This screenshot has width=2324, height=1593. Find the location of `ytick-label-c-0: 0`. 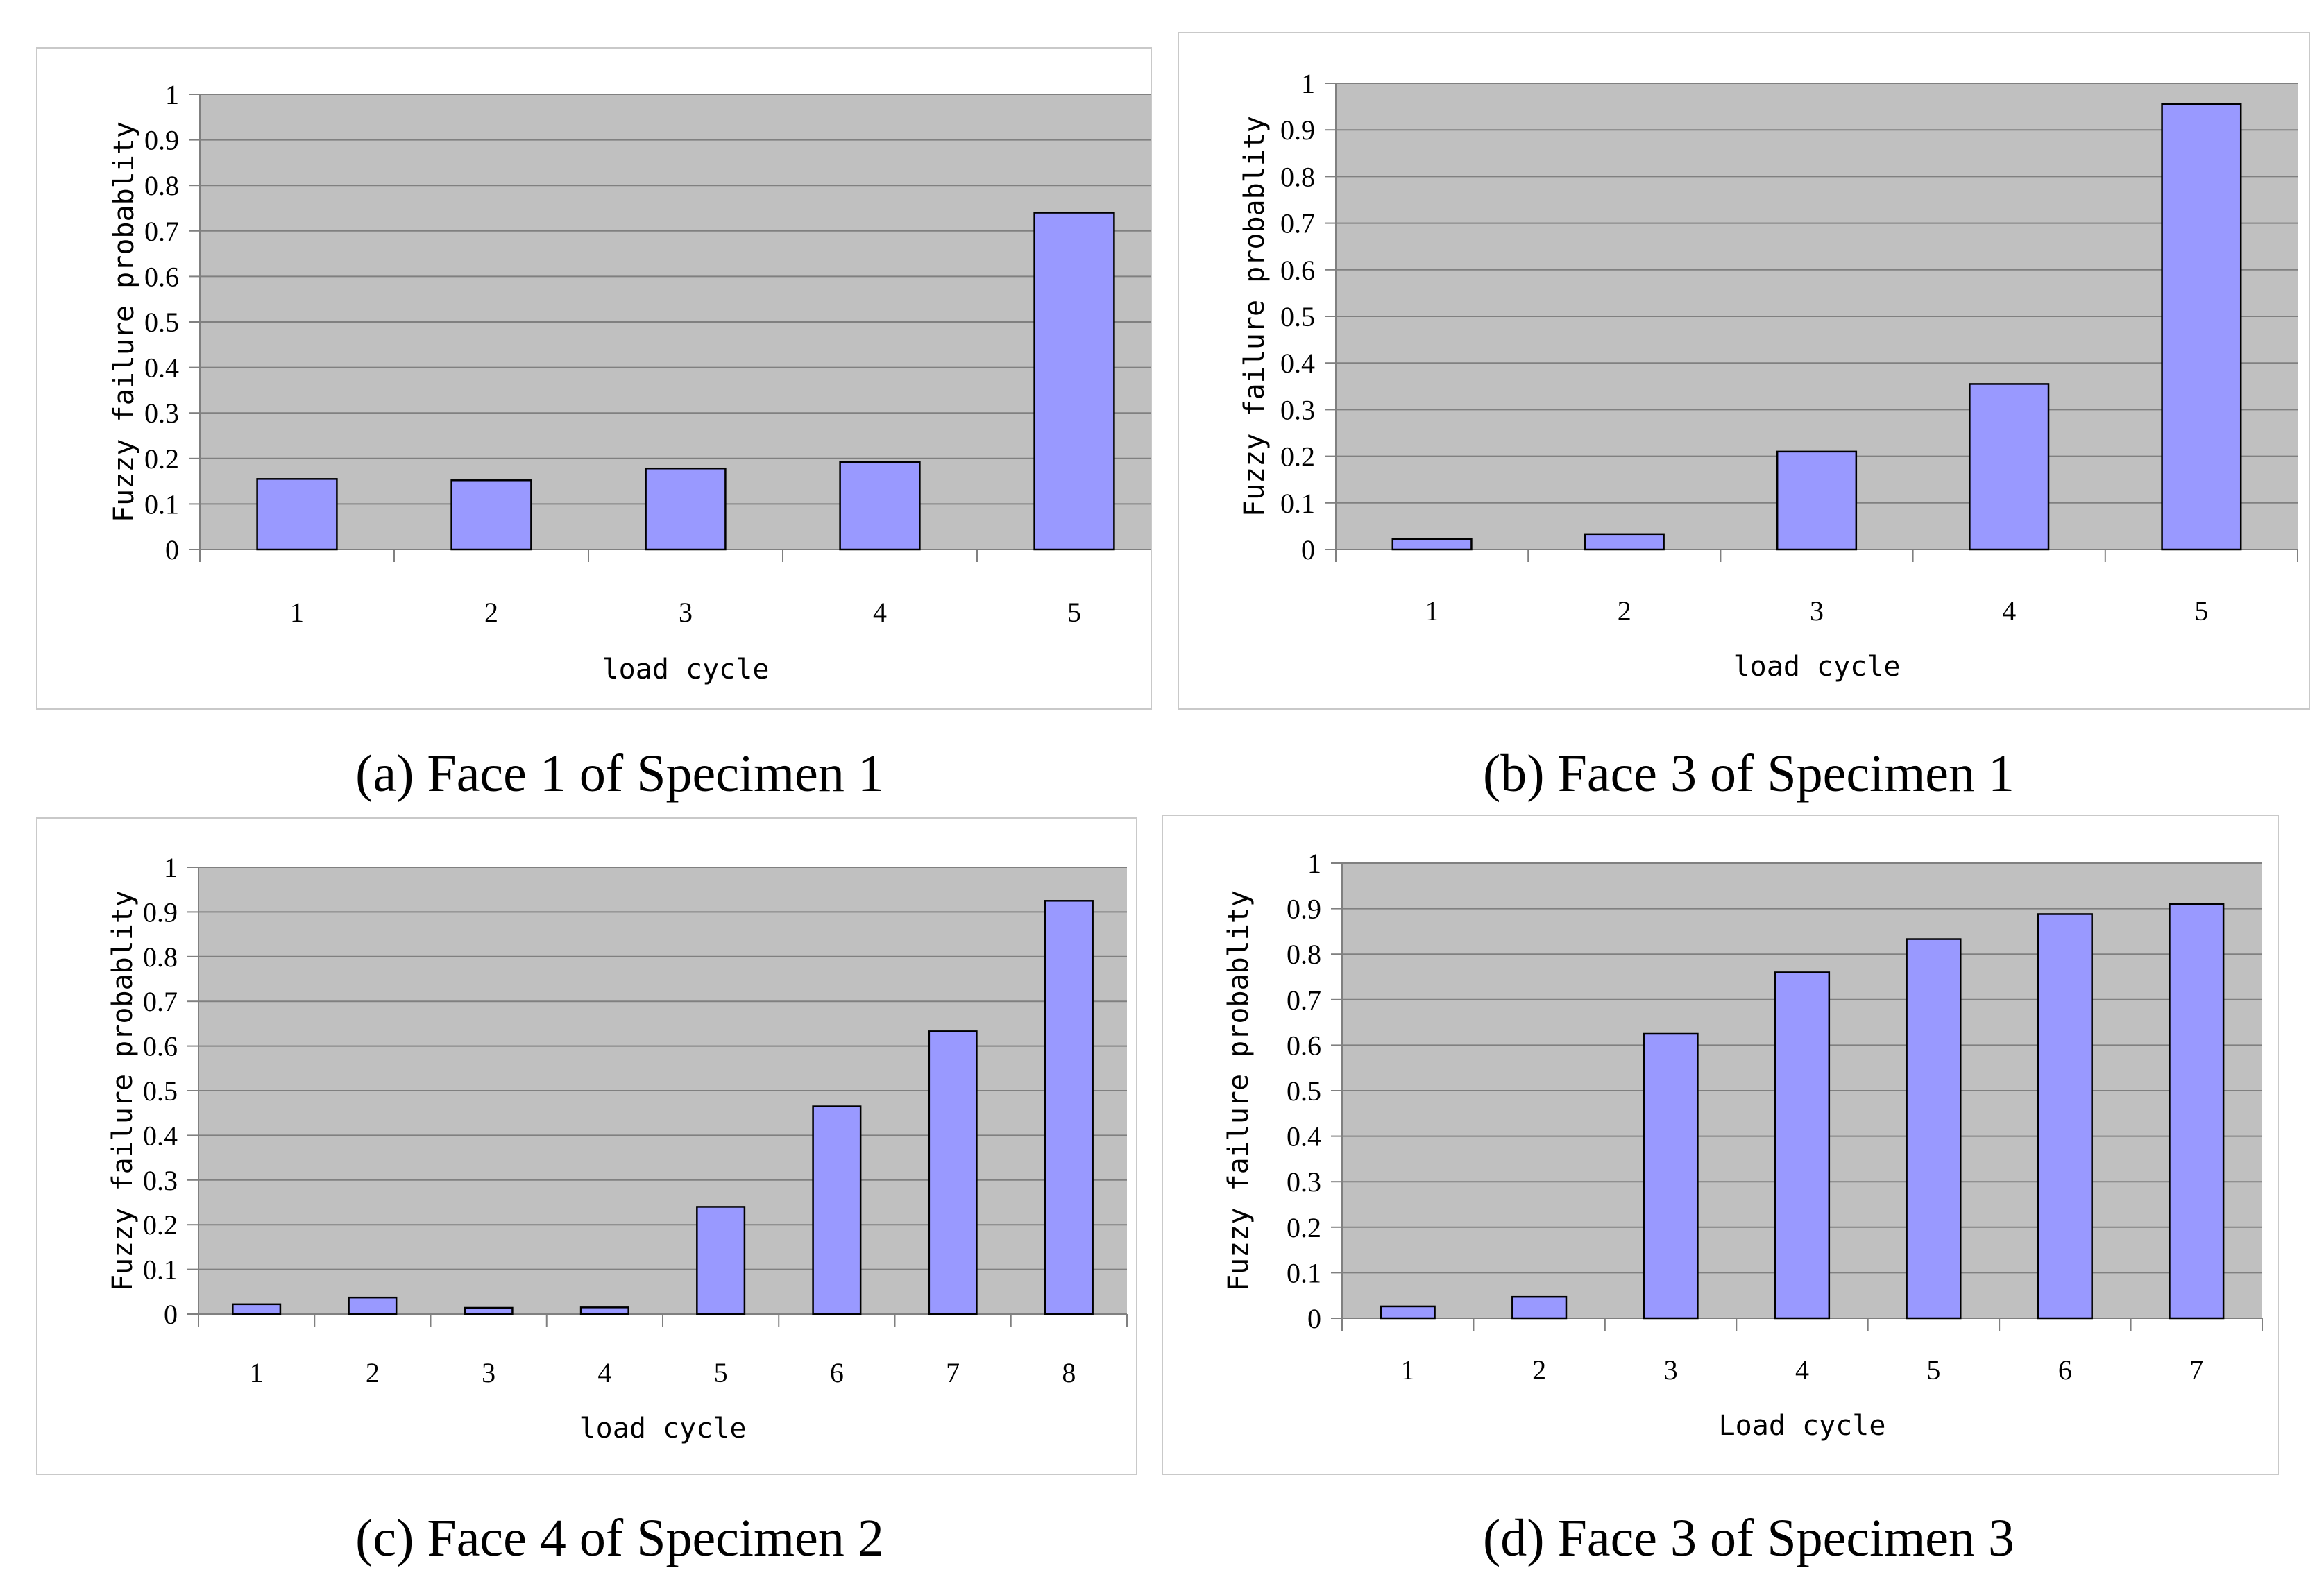

ytick-label-c-0: 0 is located at coordinates (171, 1314).